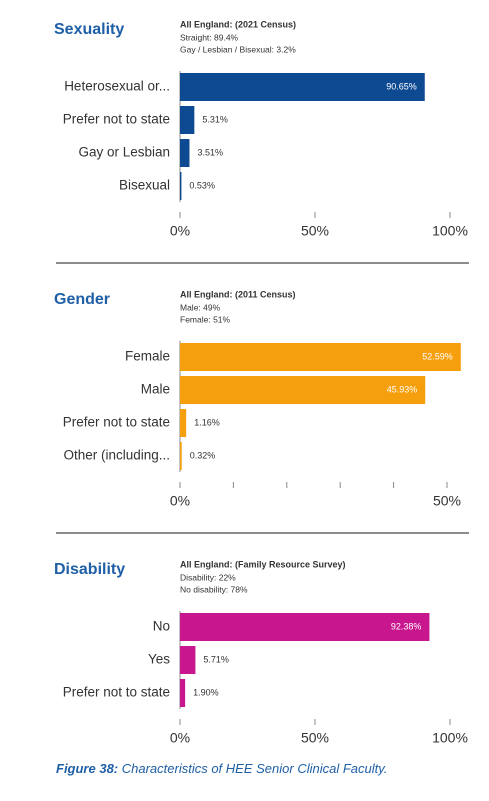  What do you see at coordinates (147, 356) in the screenshot?
I see `category-label: Female` at bounding box center [147, 356].